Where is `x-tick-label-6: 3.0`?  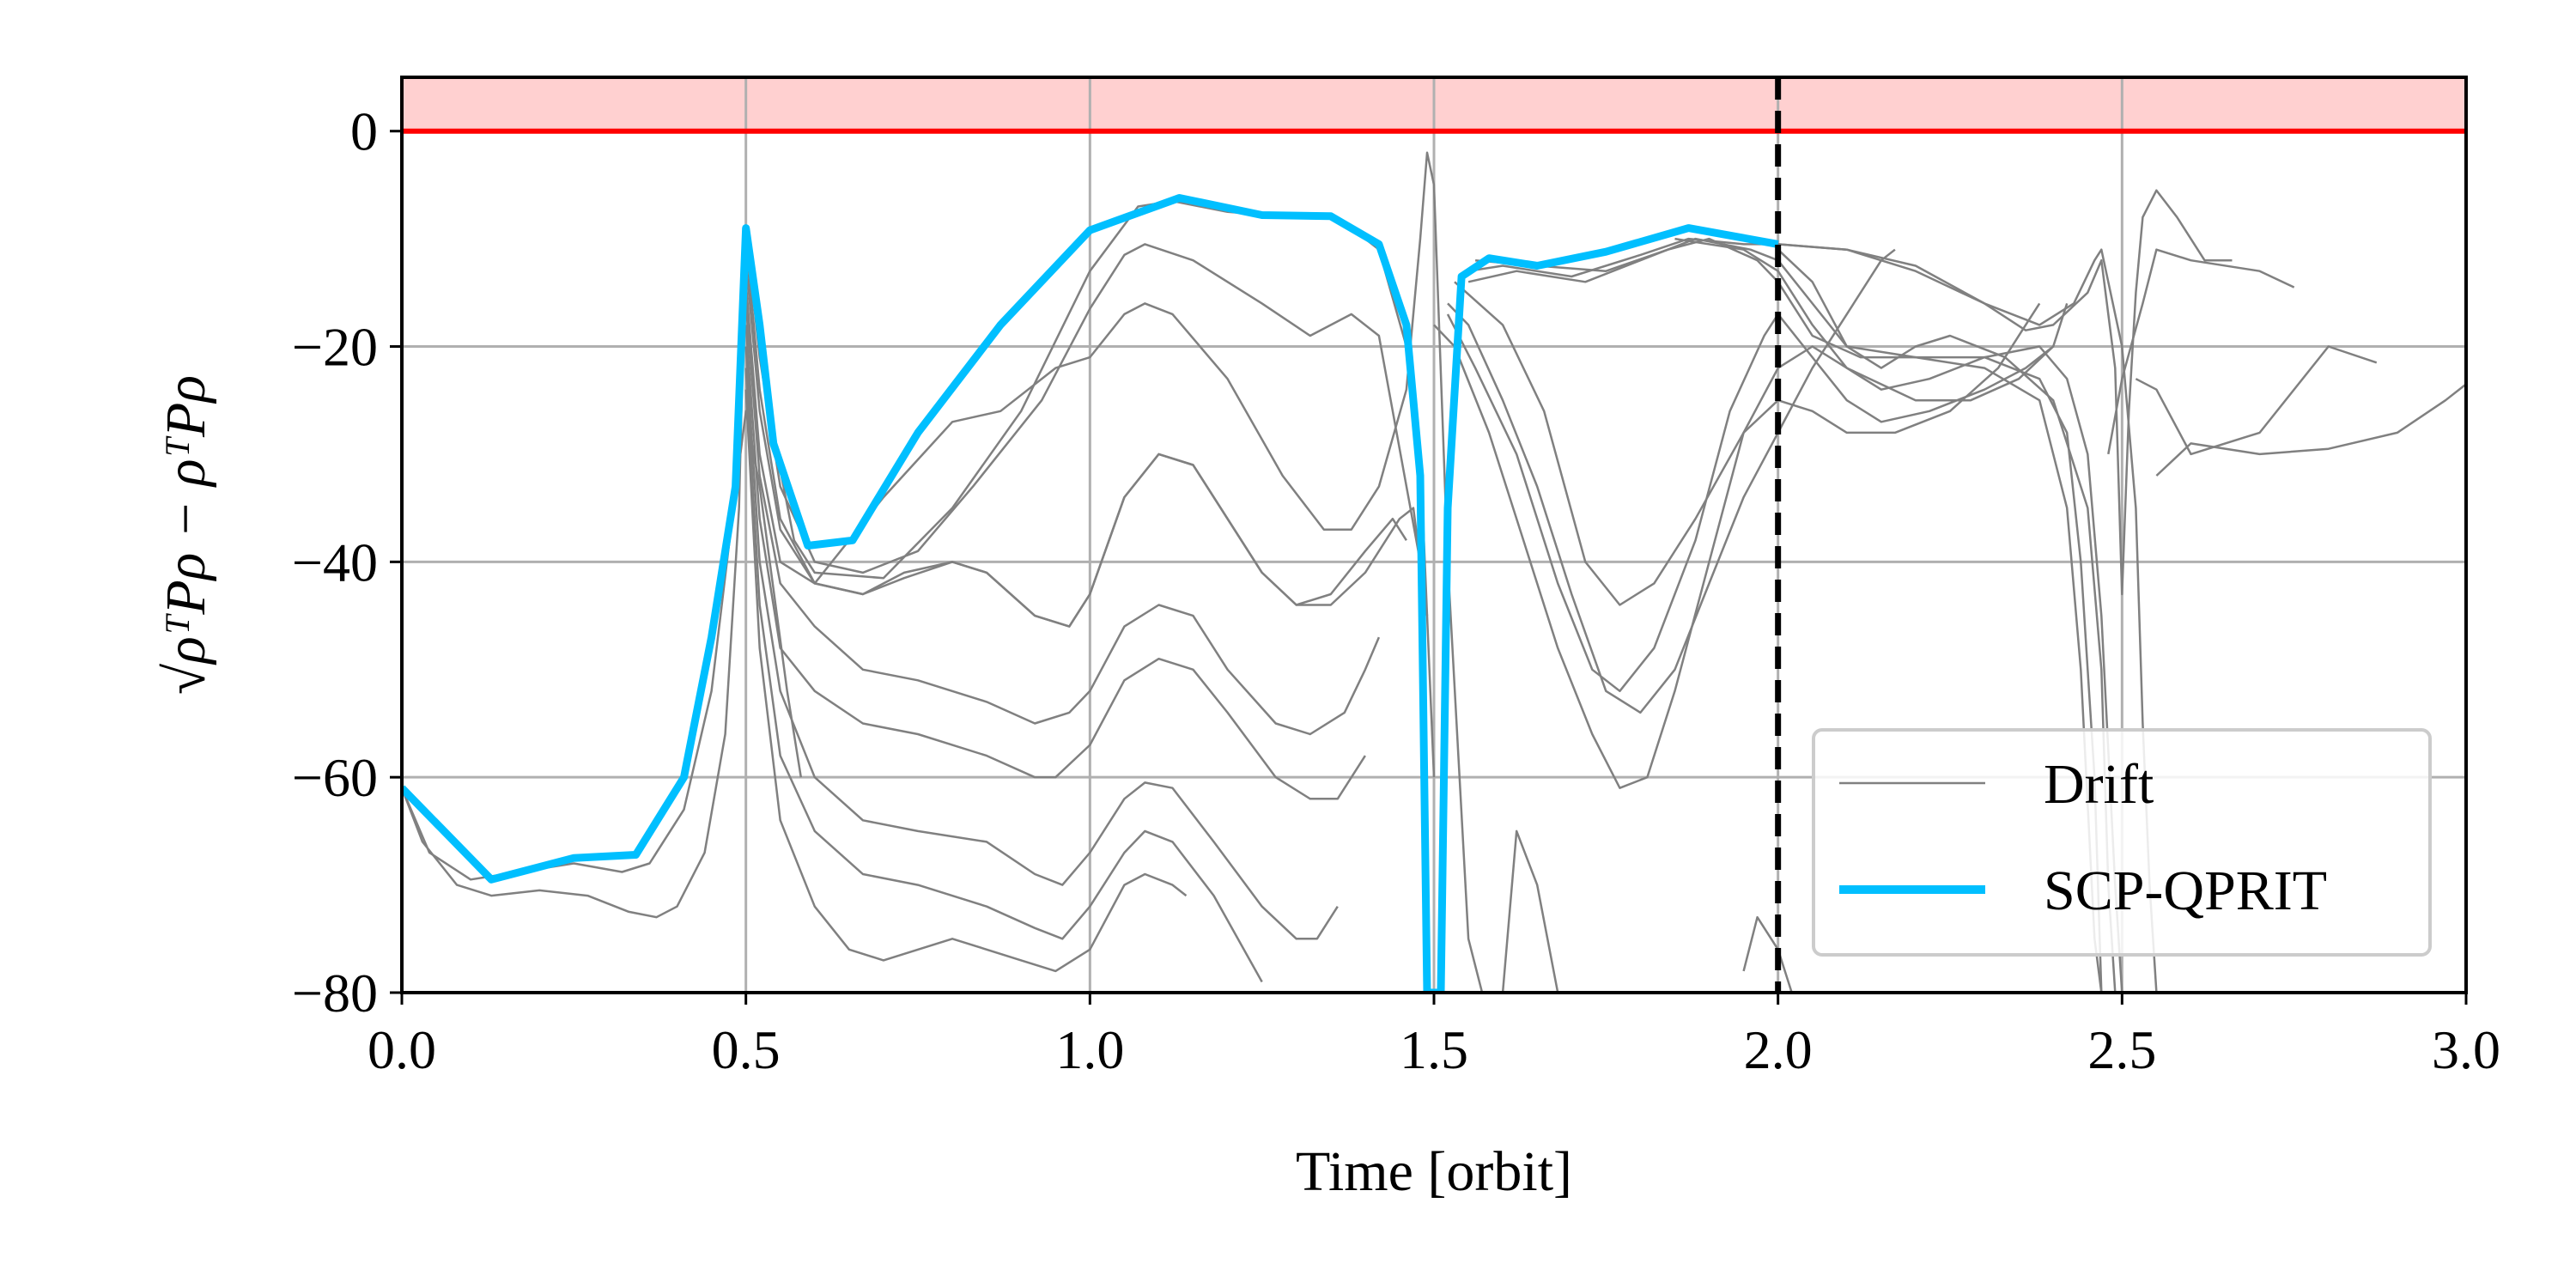
x-tick-label-6: 3.0 is located at coordinates (2466, 1049).